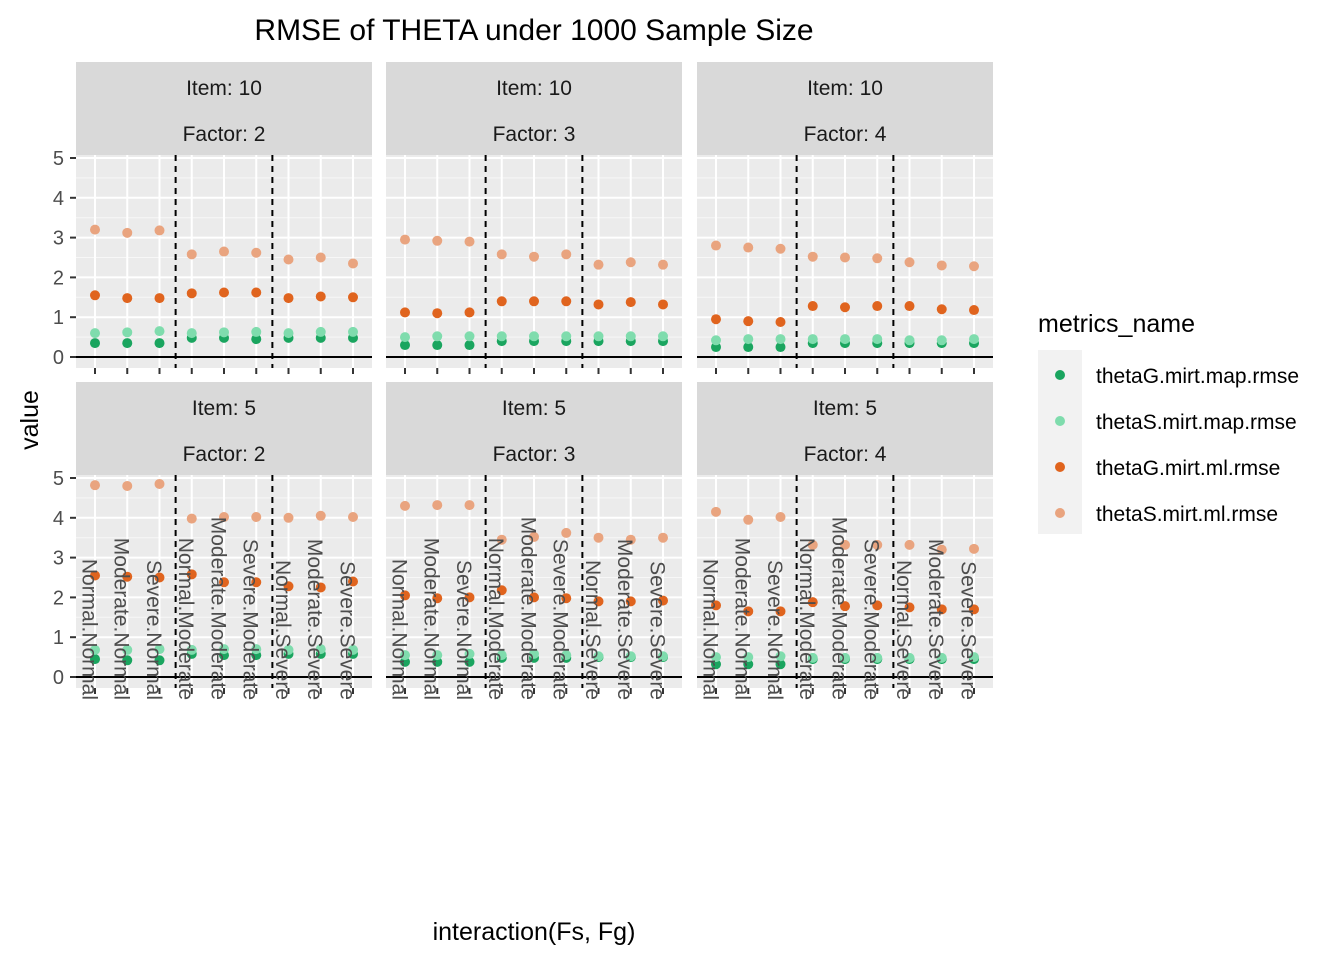  I want to click on y-tick-label: 3, so click(58, 559).